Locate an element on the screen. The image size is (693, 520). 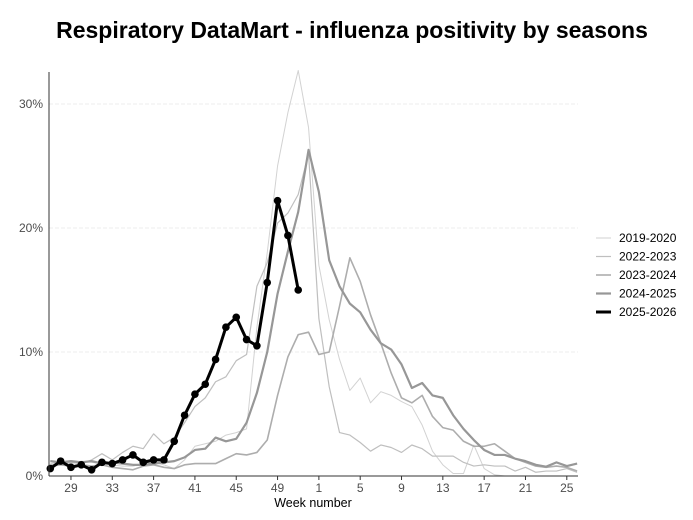
x-tick-label: 21 is located at coordinates (526, 488).